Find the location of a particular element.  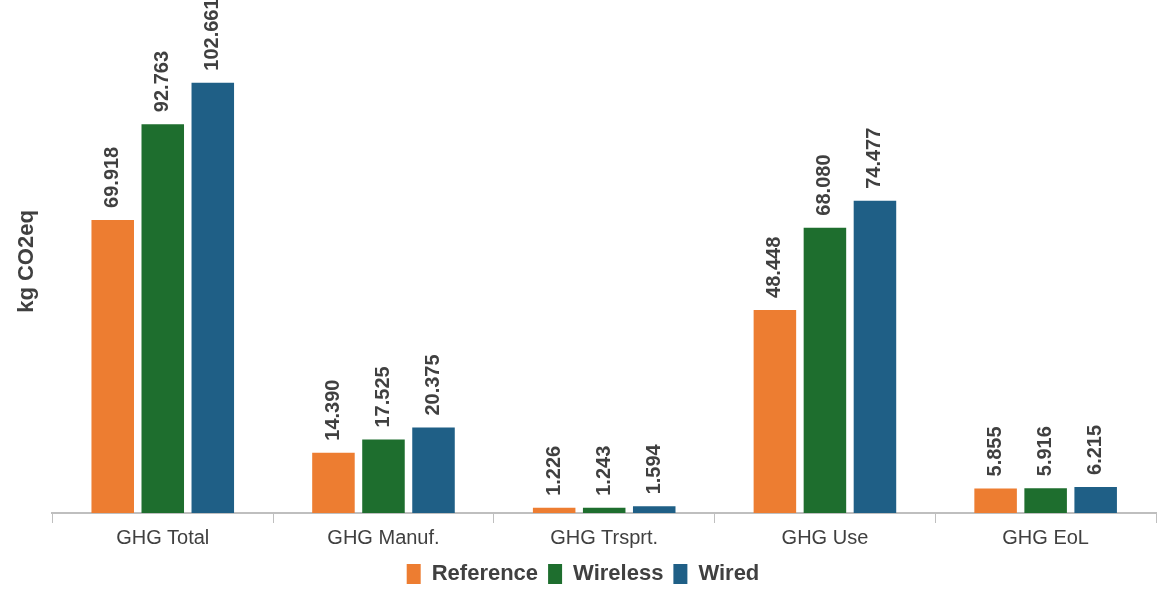

data-label: 68.080 is located at coordinates (823, 185).